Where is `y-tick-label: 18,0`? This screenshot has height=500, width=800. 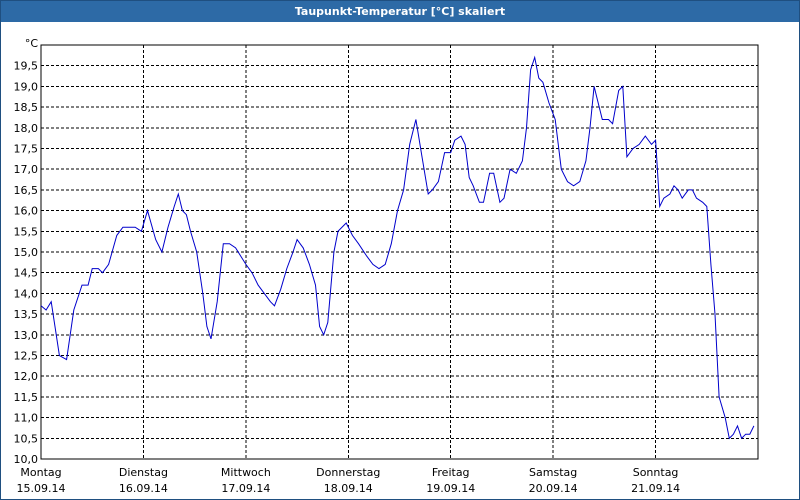
y-tick-label: 18,0 is located at coordinates (26, 128).